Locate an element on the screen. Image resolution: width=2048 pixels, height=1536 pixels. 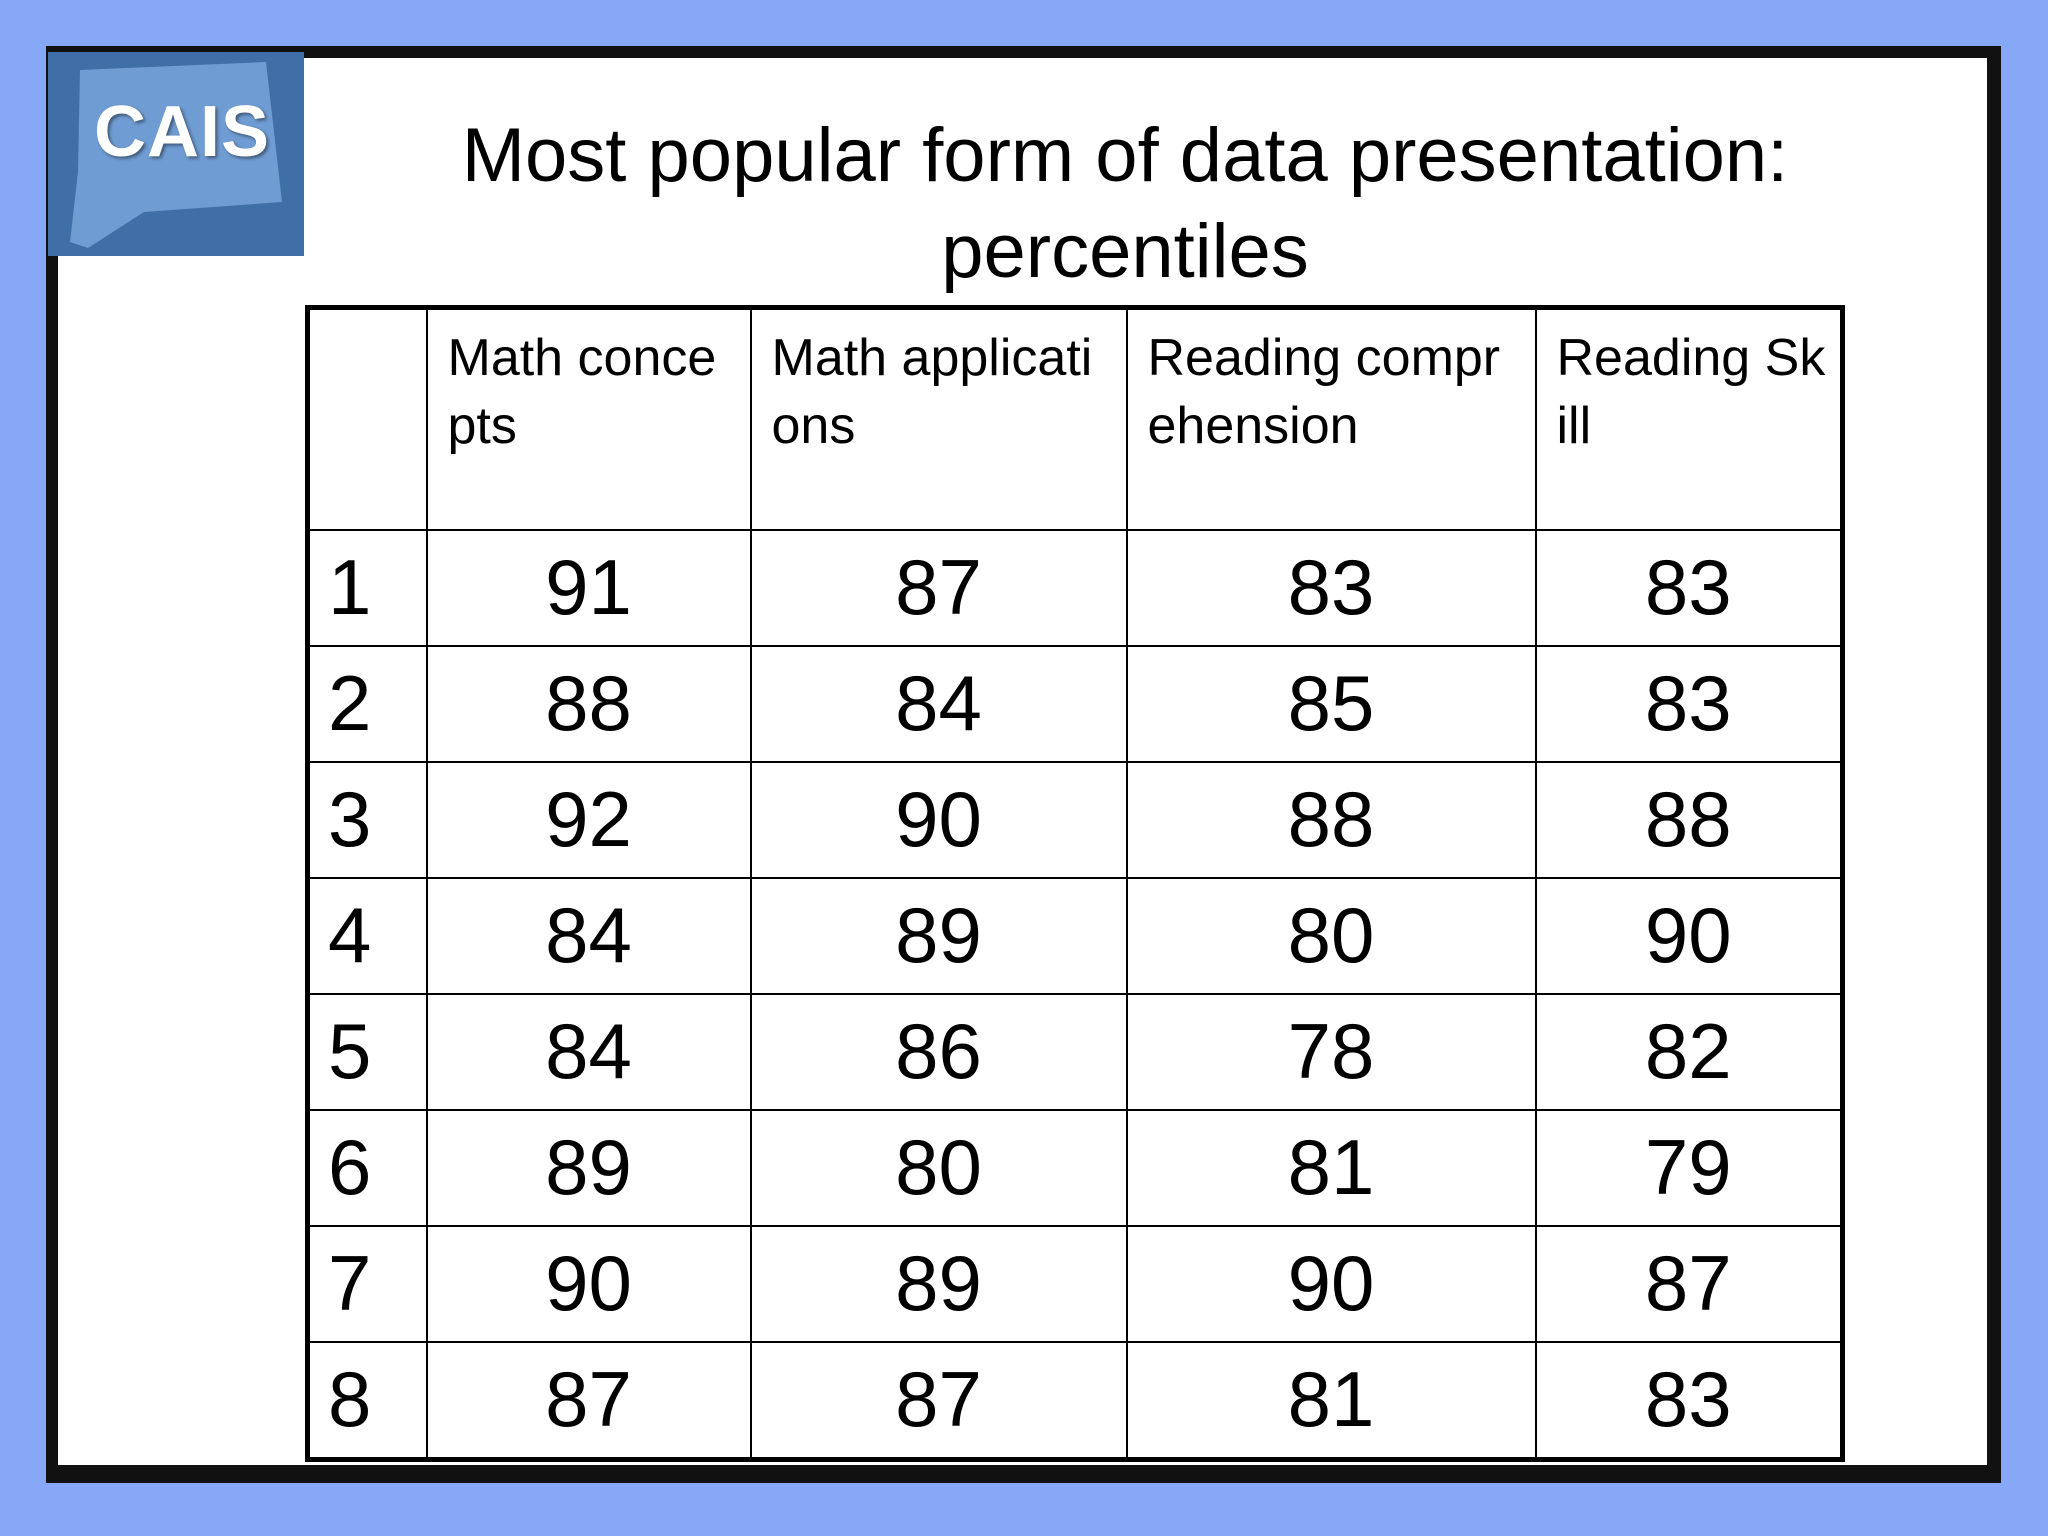
state-outline-icon is located at coordinates (176, 155).